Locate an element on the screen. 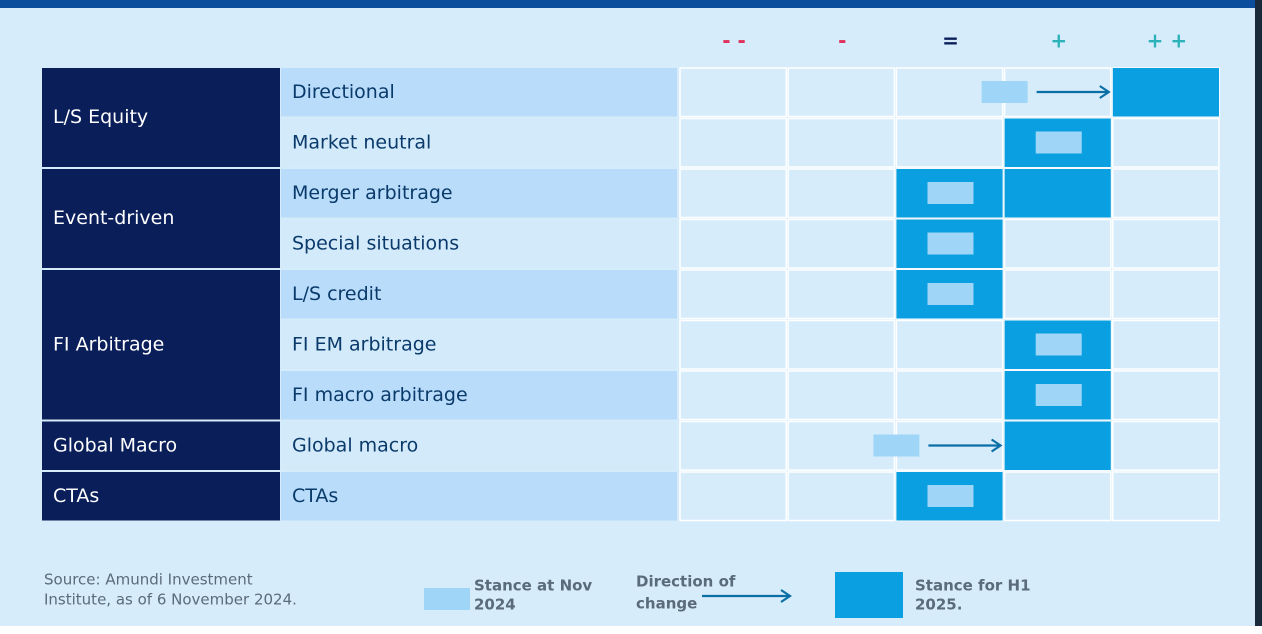  legend-label: change is located at coordinates (666, 604).